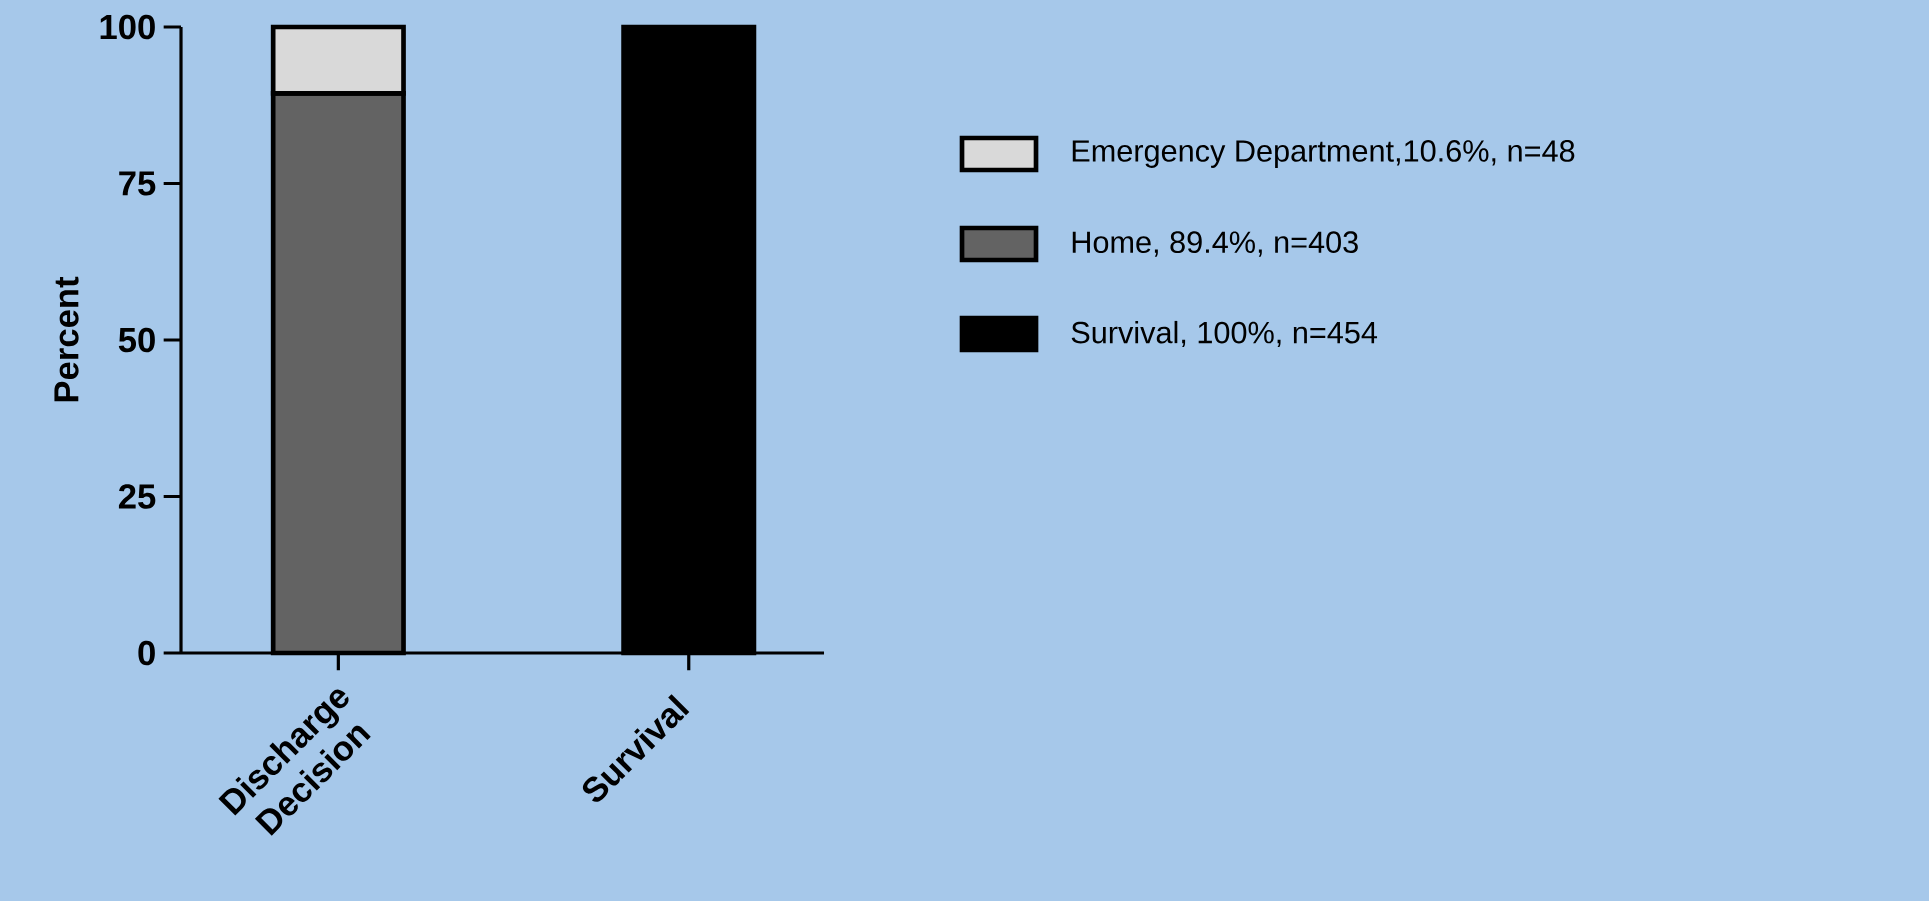  What do you see at coordinates (146, 653) in the screenshot?
I see `y-tick-label: 0` at bounding box center [146, 653].